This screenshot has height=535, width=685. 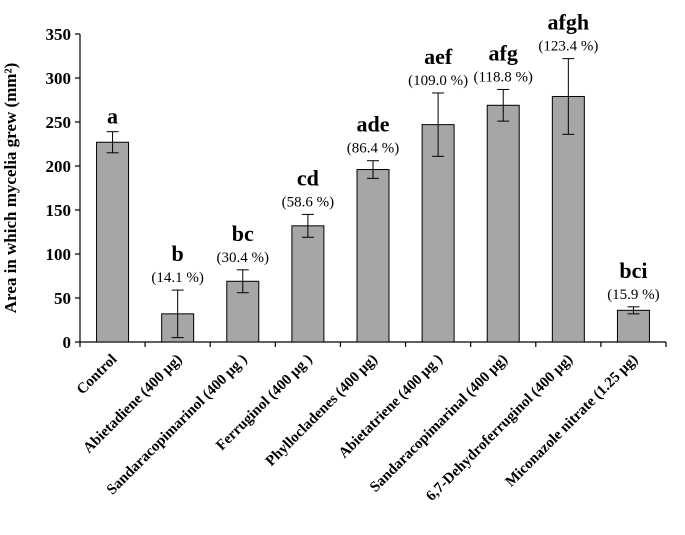 I want to click on significance-letter: afgh, so click(x=569, y=22).